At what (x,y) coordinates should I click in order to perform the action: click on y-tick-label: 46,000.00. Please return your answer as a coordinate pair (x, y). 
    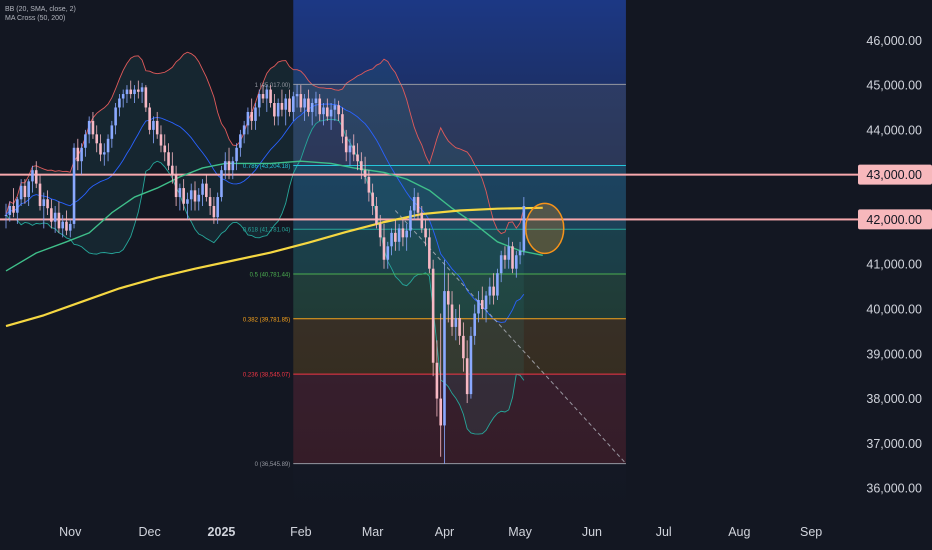
    Looking at the image, I should click on (894, 41).